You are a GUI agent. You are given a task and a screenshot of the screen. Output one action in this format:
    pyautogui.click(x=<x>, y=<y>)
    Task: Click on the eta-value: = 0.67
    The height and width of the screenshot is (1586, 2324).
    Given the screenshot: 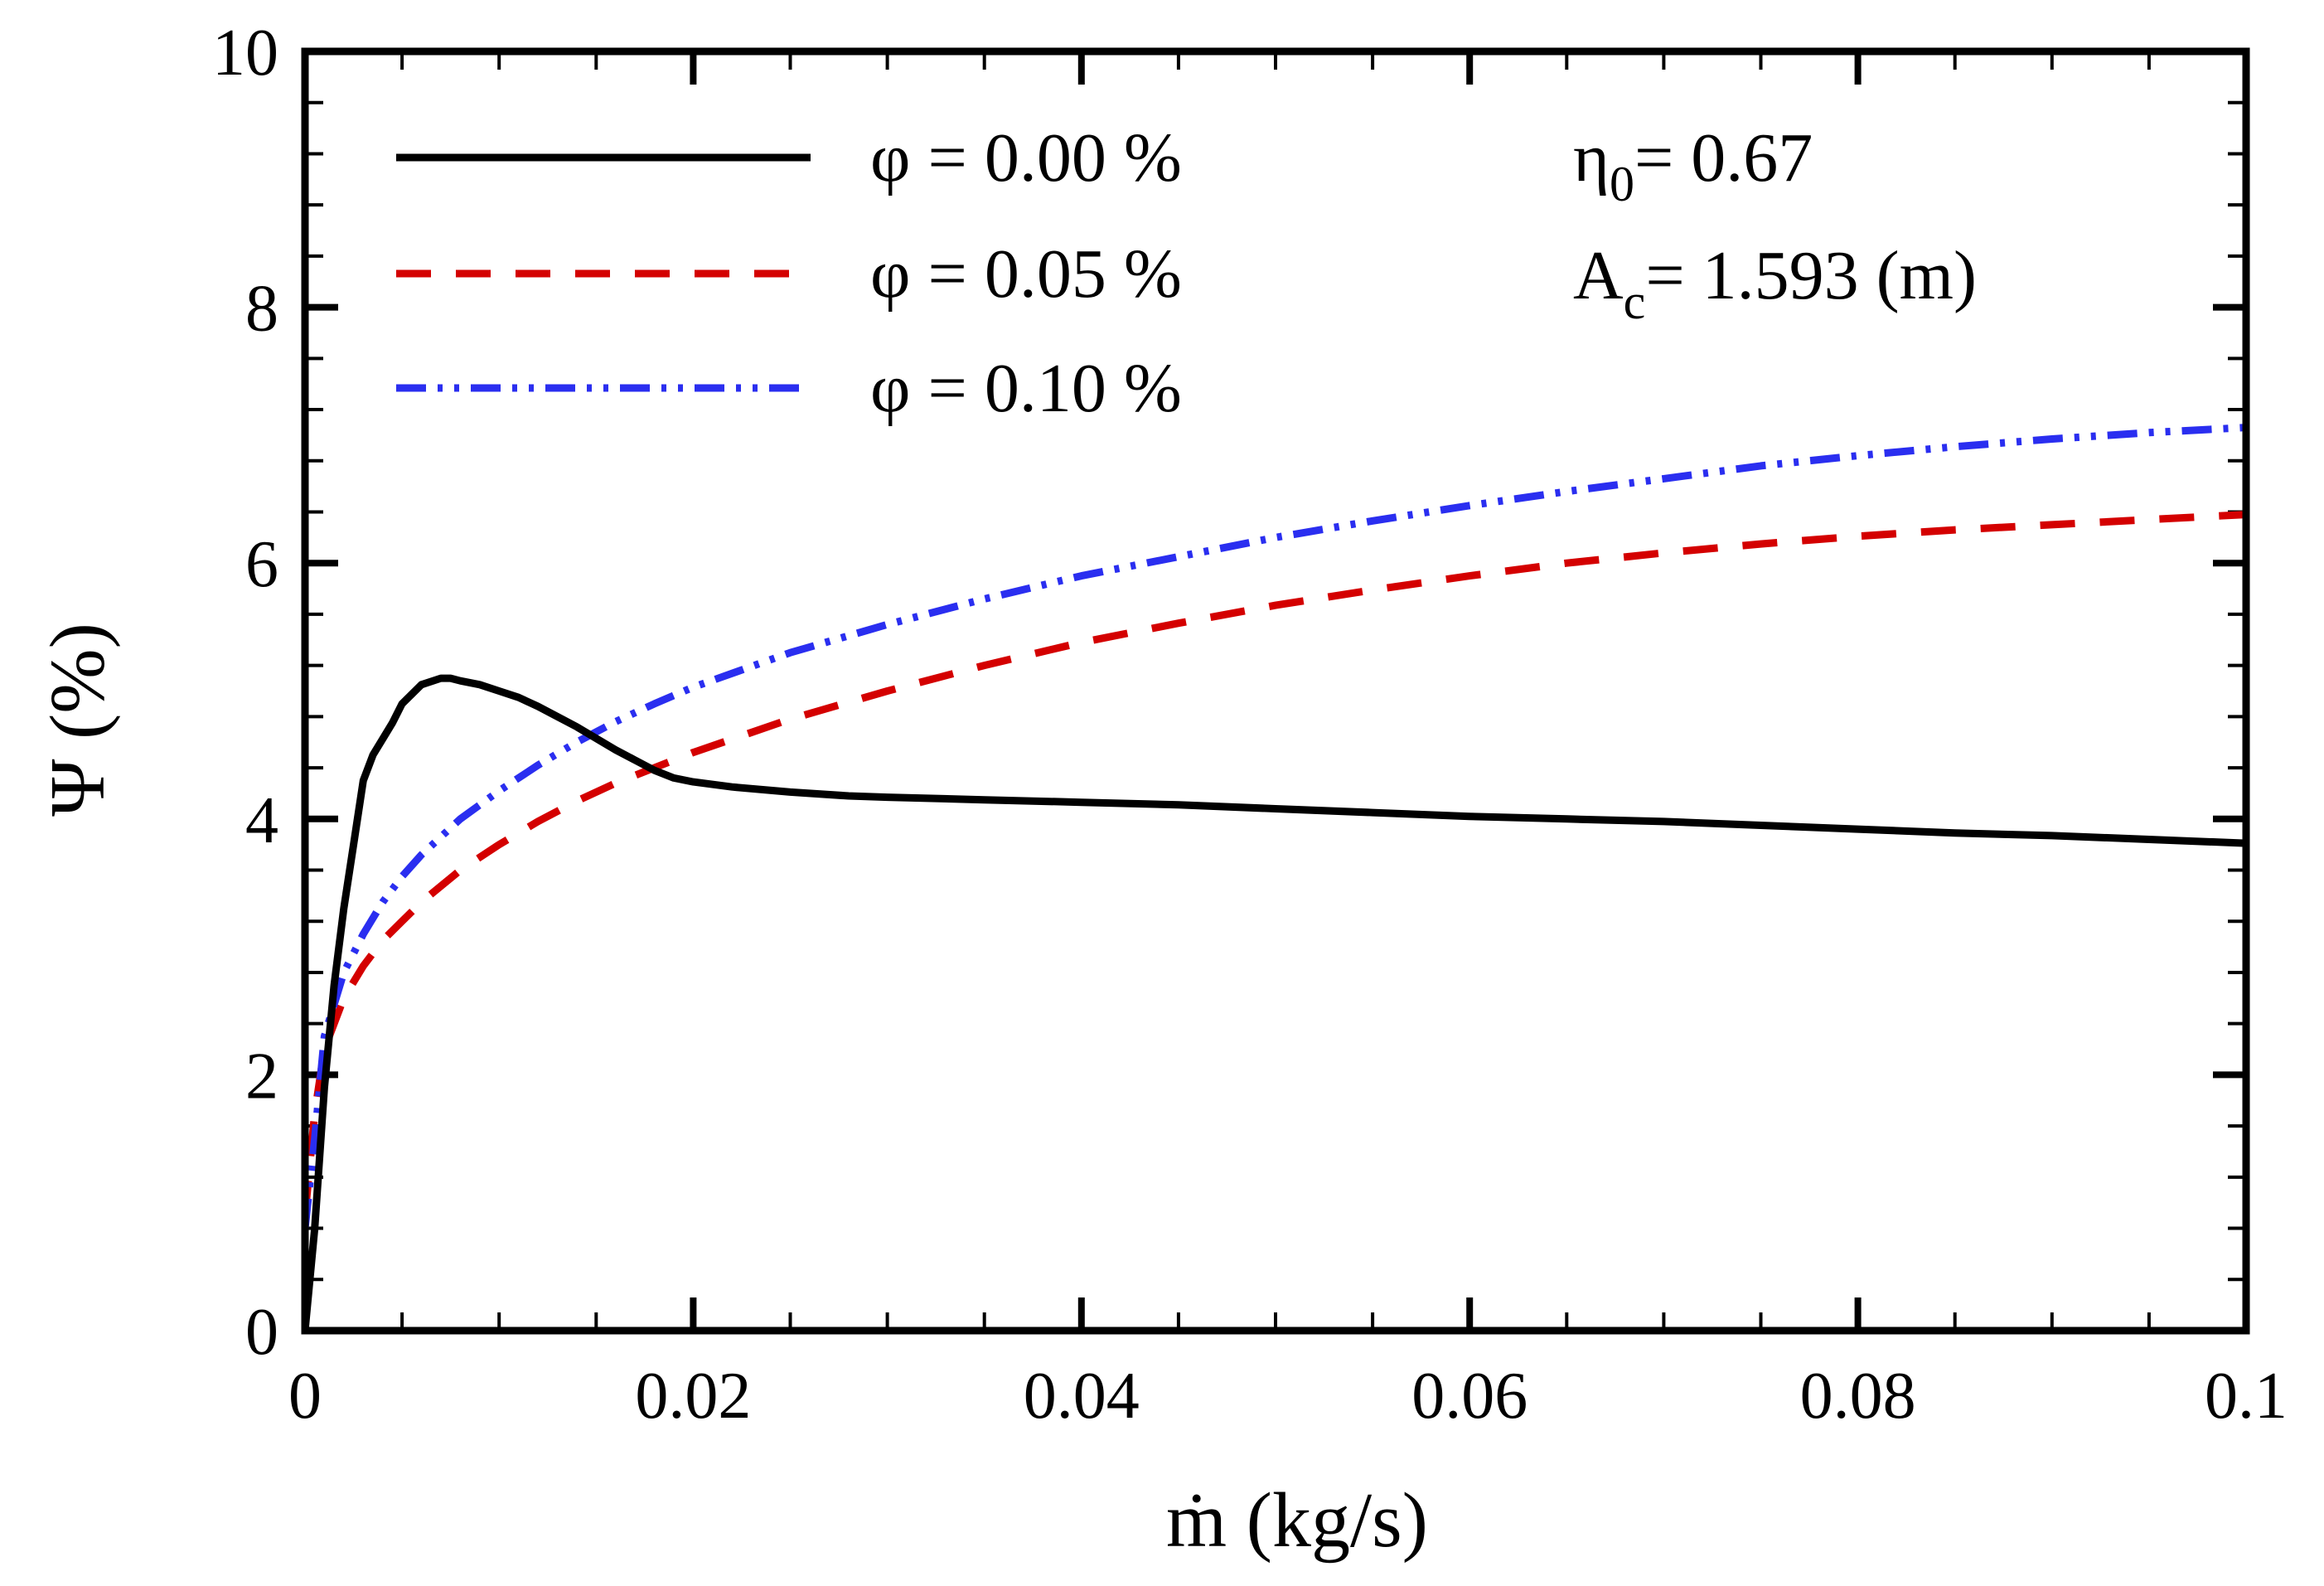 What is the action you would take?
    pyautogui.click(x=1723, y=157)
    